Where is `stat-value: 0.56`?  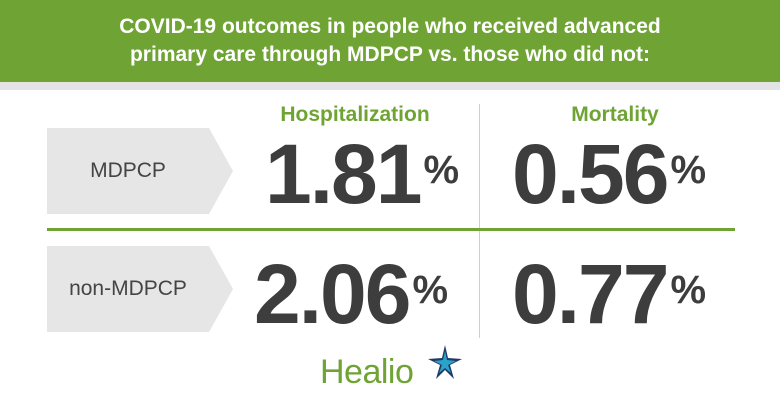
stat-value: 0.56 is located at coordinates (590, 174).